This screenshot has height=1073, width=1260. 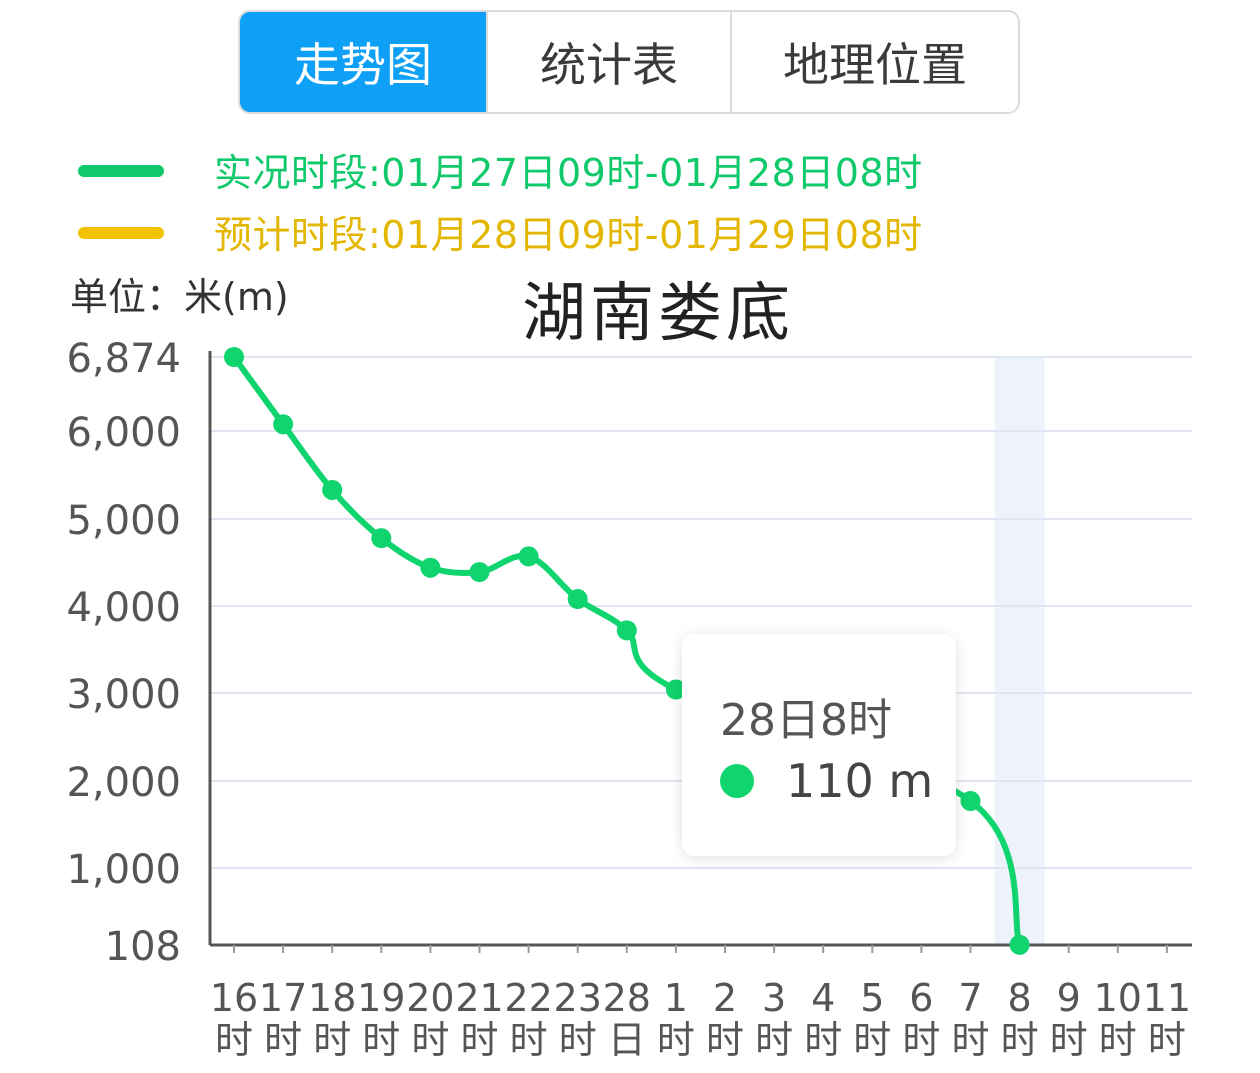 What do you see at coordinates (1118, 998) in the screenshot?
I see `x-tick-label-18: 10` at bounding box center [1118, 998].